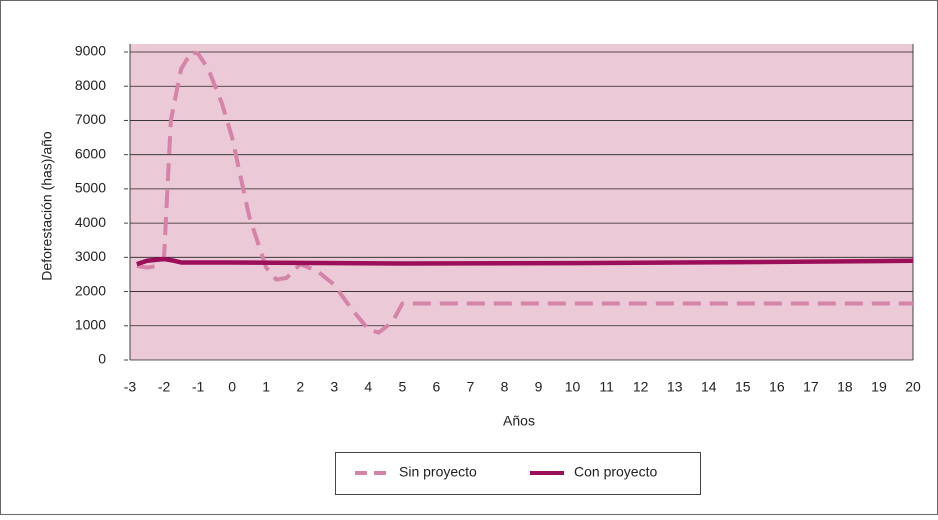  What do you see at coordinates (471, 387) in the screenshot?
I see `x-tick-label: 7` at bounding box center [471, 387].